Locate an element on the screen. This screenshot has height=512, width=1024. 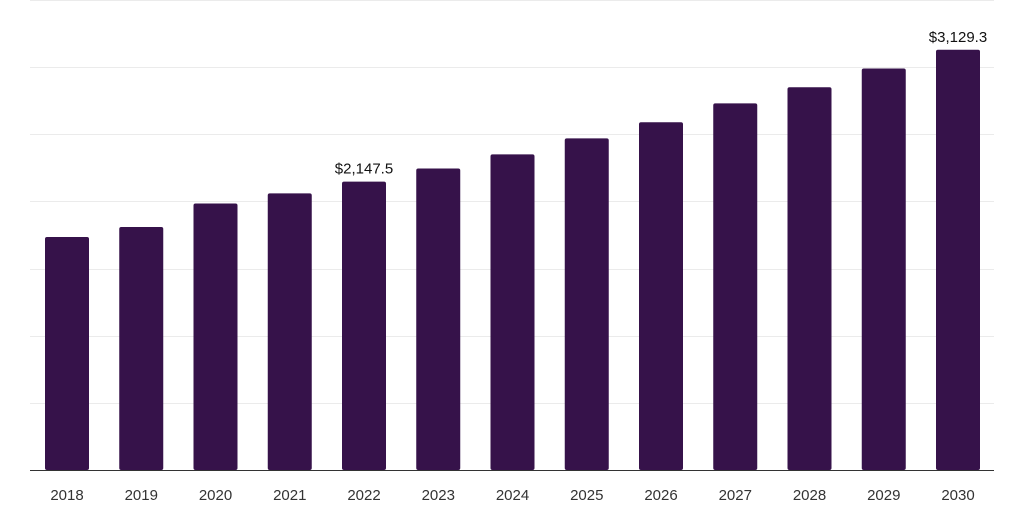
bar-2020 is located at coordinates (215, 336).